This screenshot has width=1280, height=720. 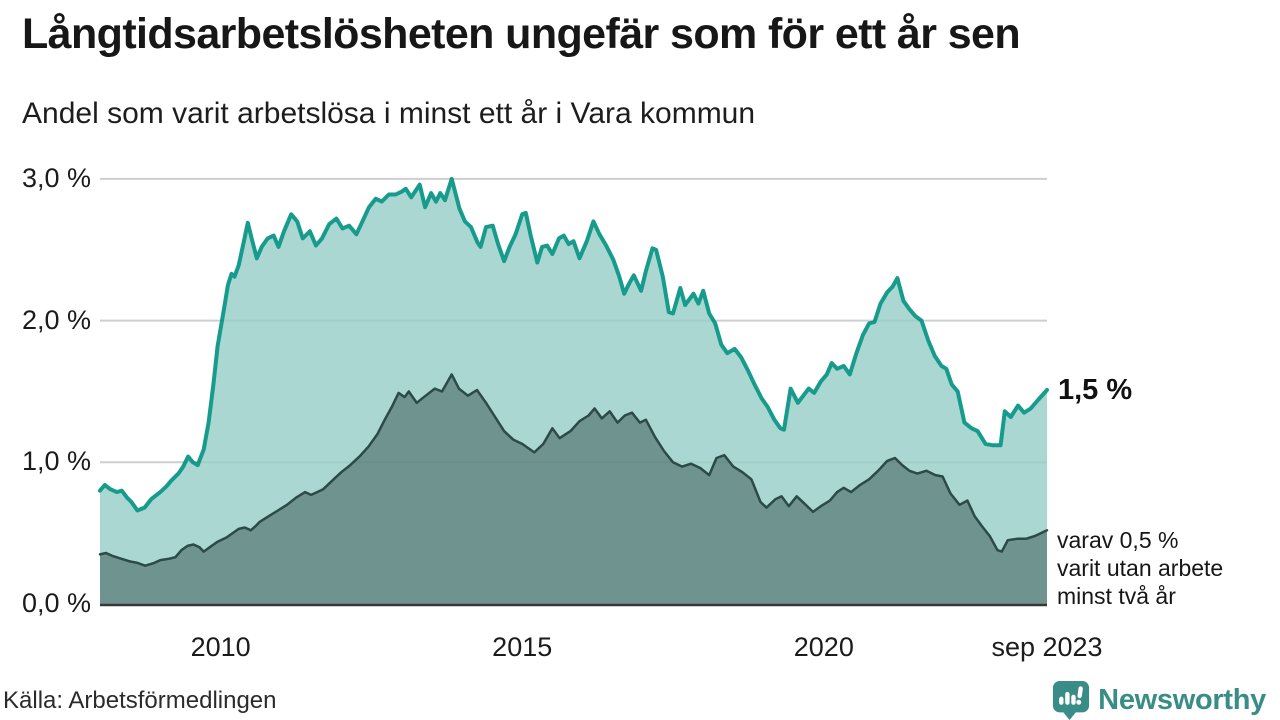 What do you see at coordinates (57, 603) in the screenshot?
I see `y-axis-tick-label: 0,0 %` at bounding box center [57, 603].